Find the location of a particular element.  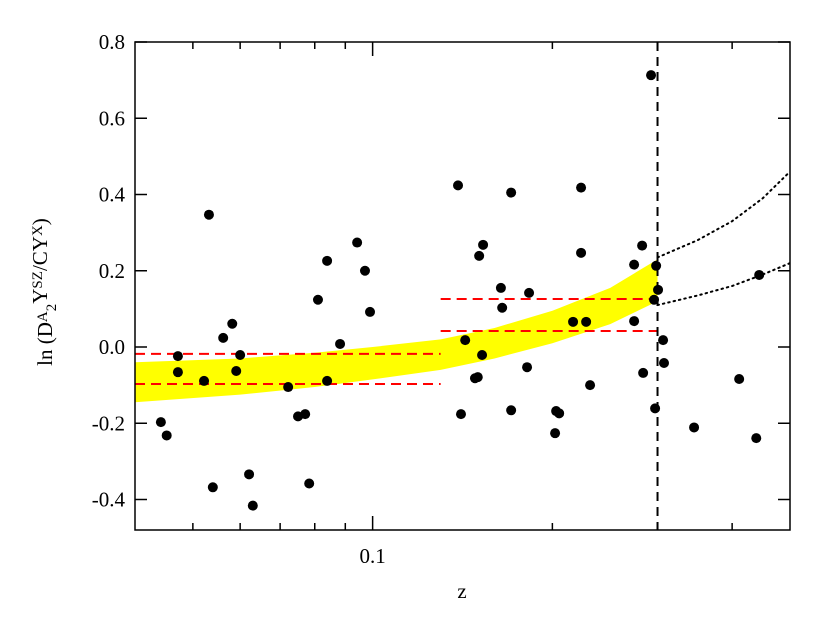

y-label-part: Y is located at coordinates (40, 296).